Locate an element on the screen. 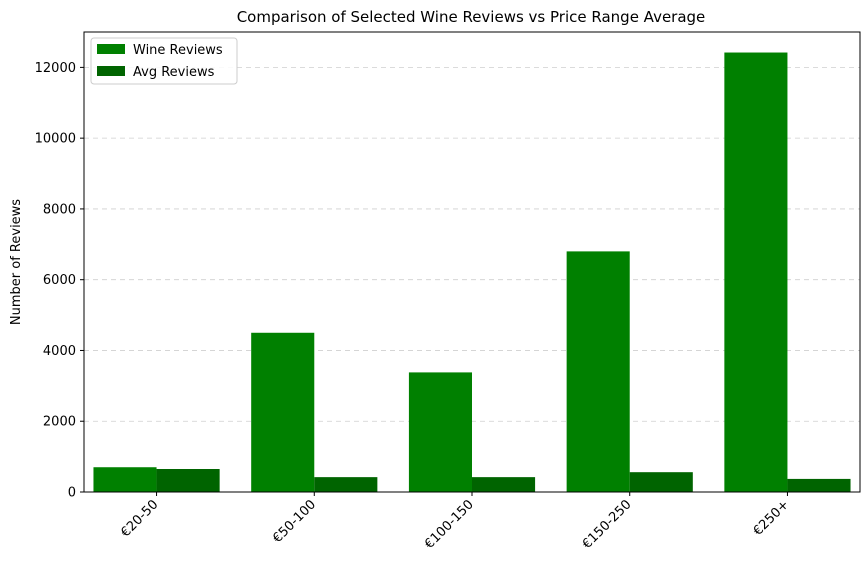 The height and width of the screenshot is (569, 868). x-axis: €20-50 €50-100 €100-150 €150-250 €250+ is located at coordinates (455, 522).